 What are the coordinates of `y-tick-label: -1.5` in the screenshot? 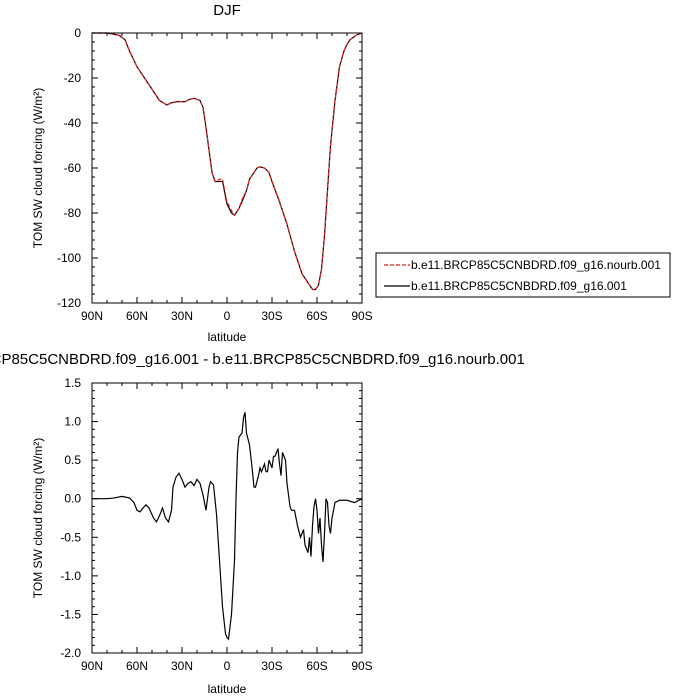 It's located at (70, 614).